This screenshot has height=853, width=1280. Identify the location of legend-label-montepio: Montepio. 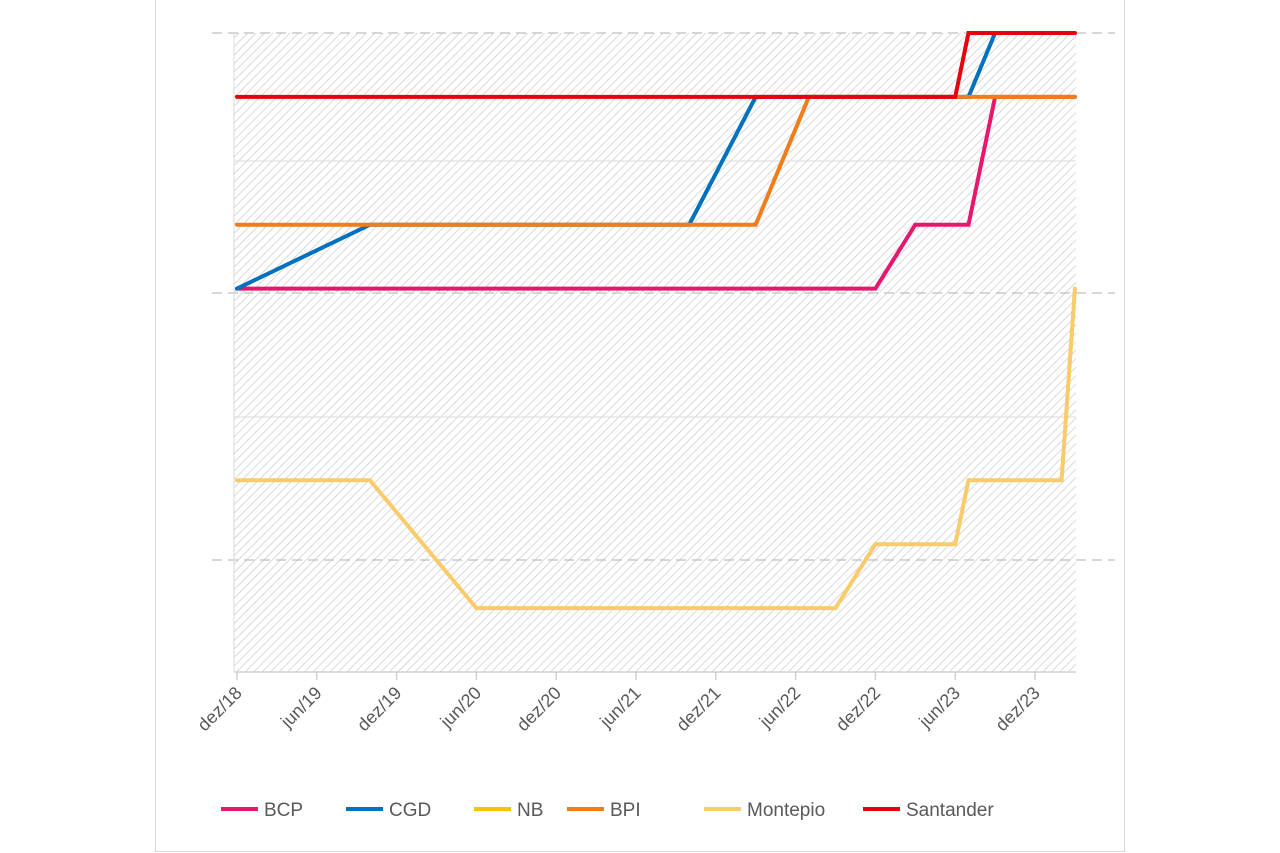
(786, 810).